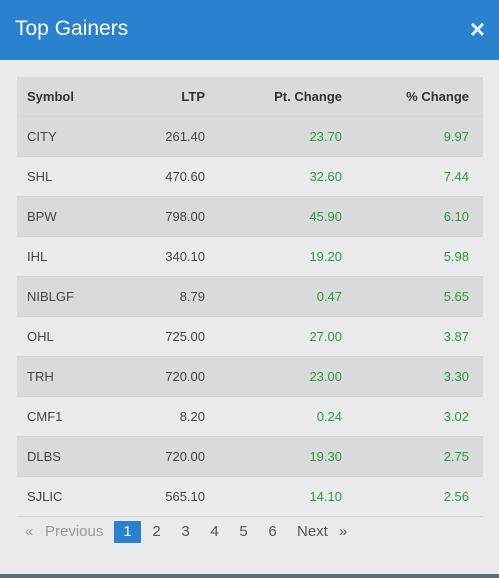 This screenshot has height=578, width=499. What do you see at coordinates (250, 97) in the screenshot?
I see `header-row: Symbol LTP Pt. Change % Change` at bounding box center [250, 97].